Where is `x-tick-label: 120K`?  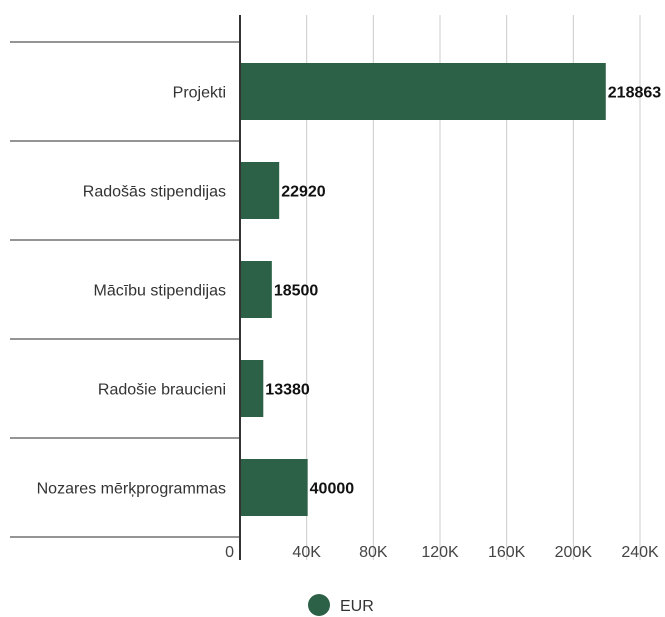 x-tick-label: 120K is located at coordinates (440, 552).